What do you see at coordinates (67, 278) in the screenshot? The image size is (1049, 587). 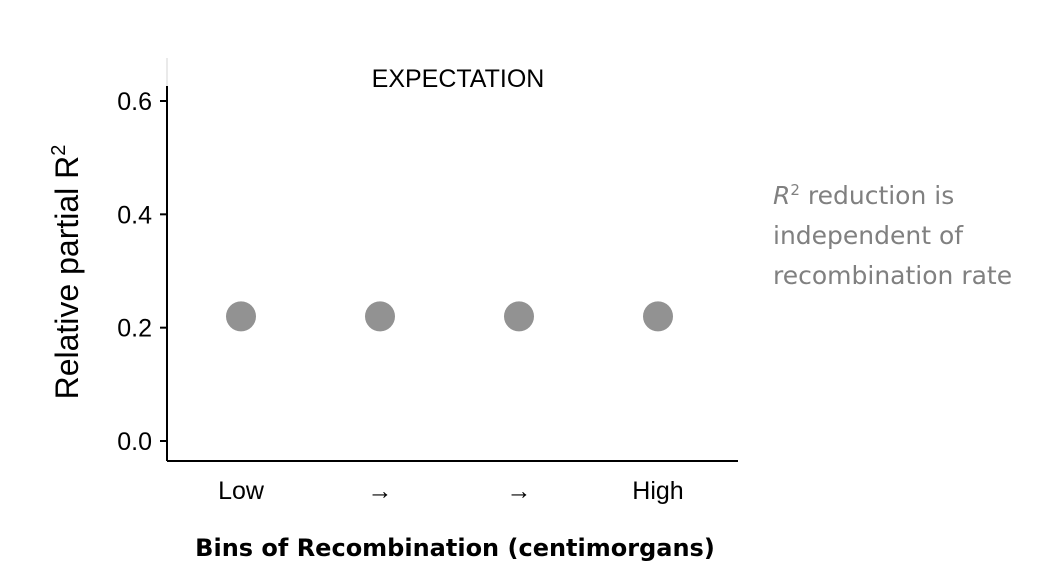 I see `y-axis-label-text: Relative partial R` at bounding box center [67, 278].